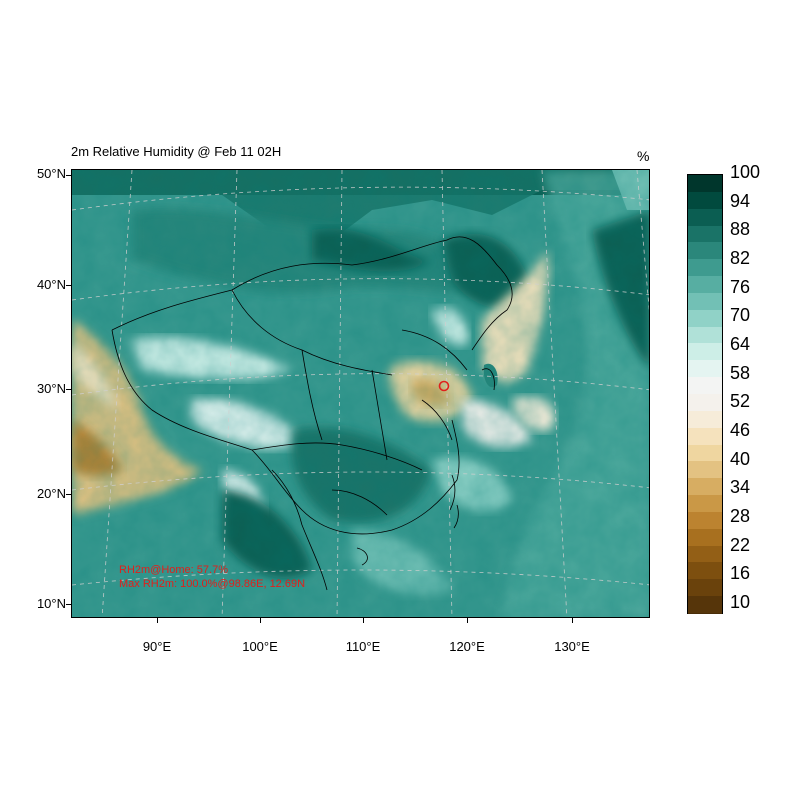  What do you see at coordinates (740, 315) in the screenshot?
I see `colorbar-label: 70` at bounding box center [740, 315].